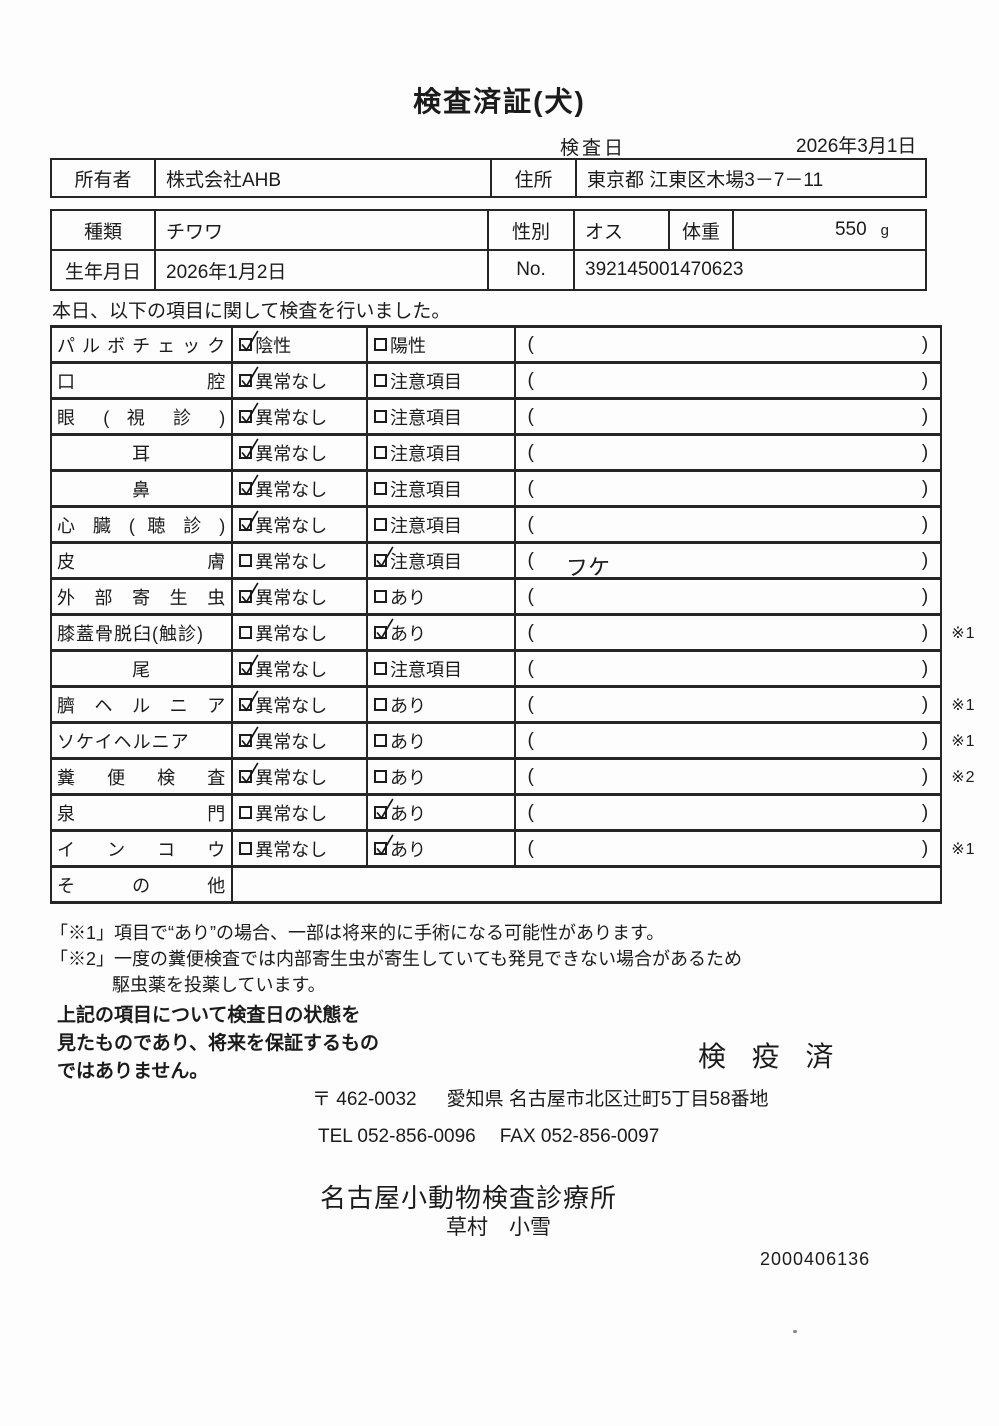 The image size is (999, 1426). I want to click on document-number: 2000406136, so click(815, 1259).